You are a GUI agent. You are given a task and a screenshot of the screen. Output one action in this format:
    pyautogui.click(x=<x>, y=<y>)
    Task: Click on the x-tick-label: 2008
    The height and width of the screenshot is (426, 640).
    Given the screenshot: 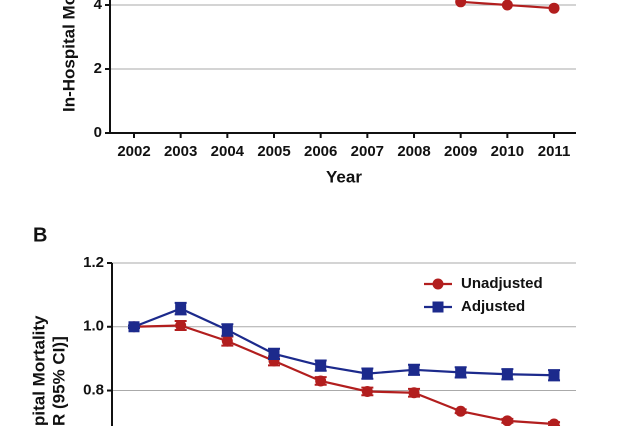 What is the action you would take?
    pyautogui.click(x=413, y=151)
    